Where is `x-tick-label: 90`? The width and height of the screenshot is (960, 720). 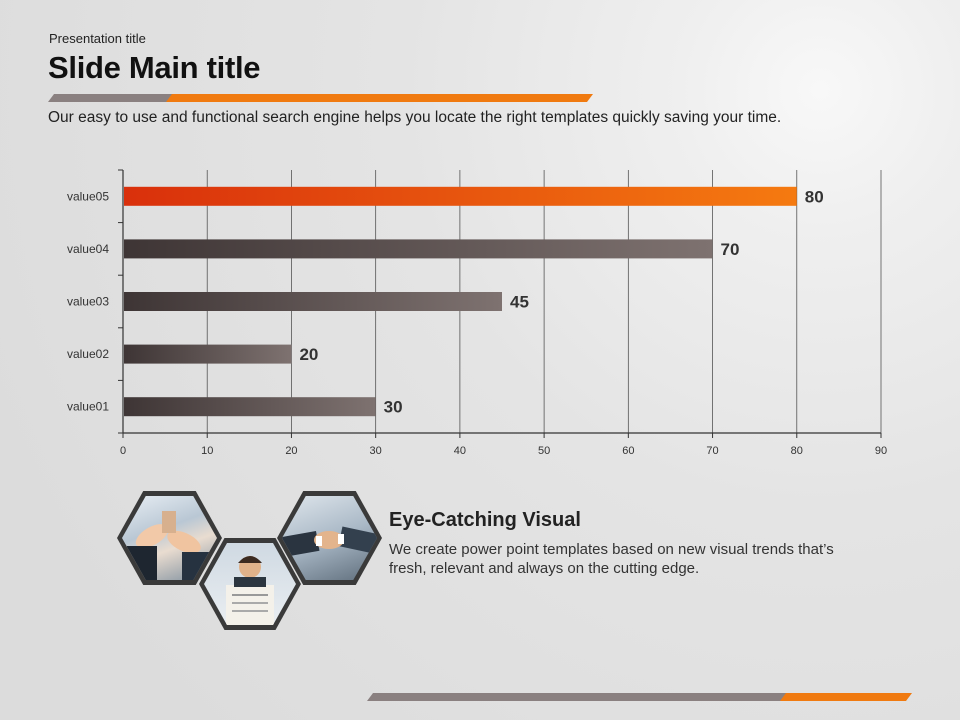 x-tick-label: 90 is located at coordinates (881, 451).